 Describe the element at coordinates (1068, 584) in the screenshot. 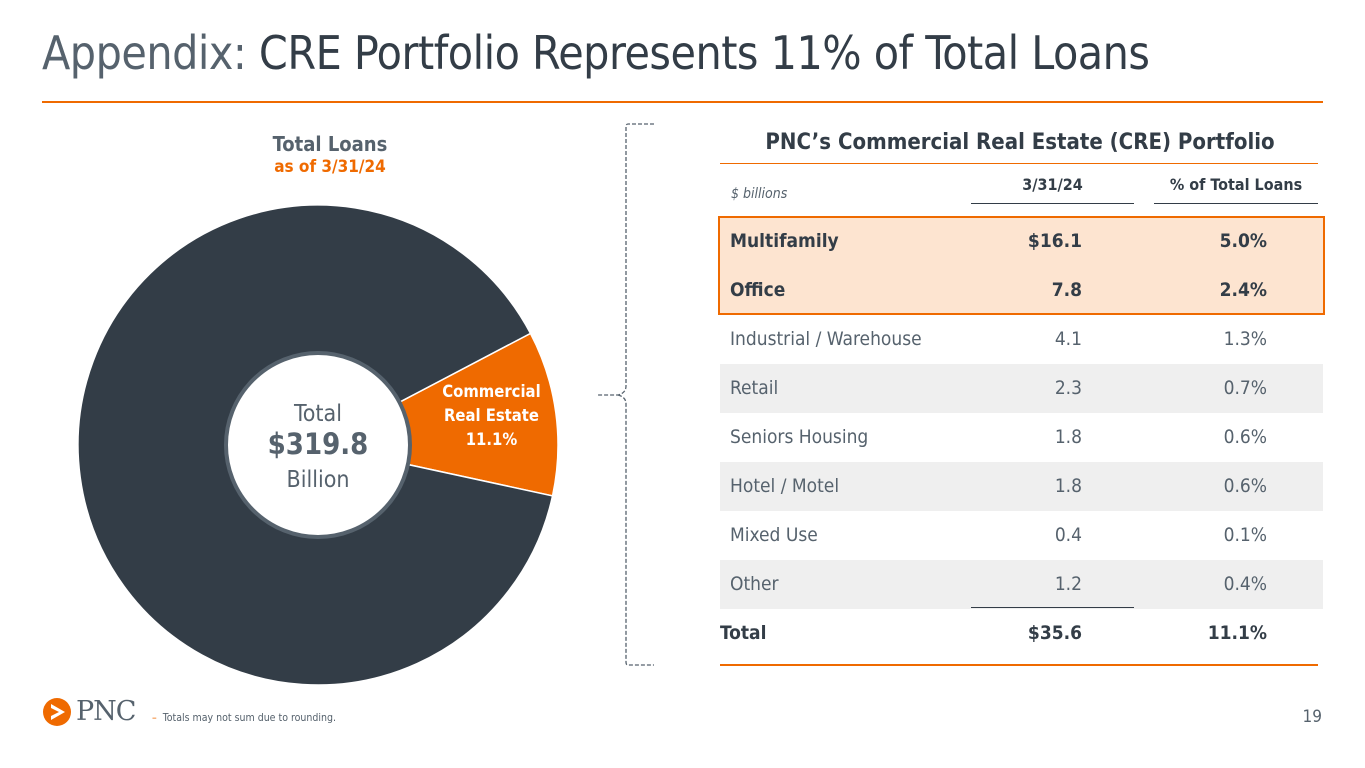

I see `row-amount: 1.2` at that location.